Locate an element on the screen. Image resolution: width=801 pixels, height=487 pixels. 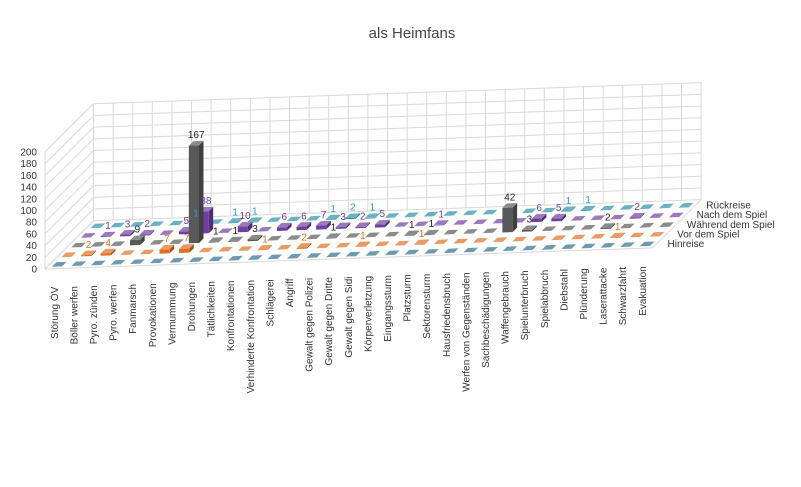
x-tick-label: Schwarzfahrt is located at coordinates (623, 296).